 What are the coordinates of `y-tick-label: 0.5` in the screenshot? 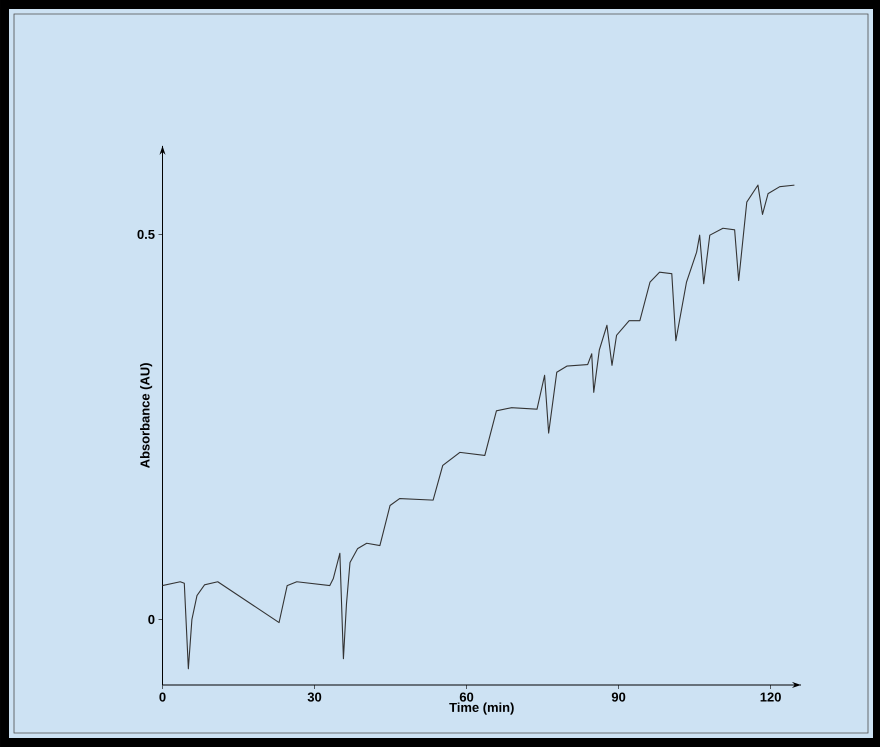 It's located at (146, 234).